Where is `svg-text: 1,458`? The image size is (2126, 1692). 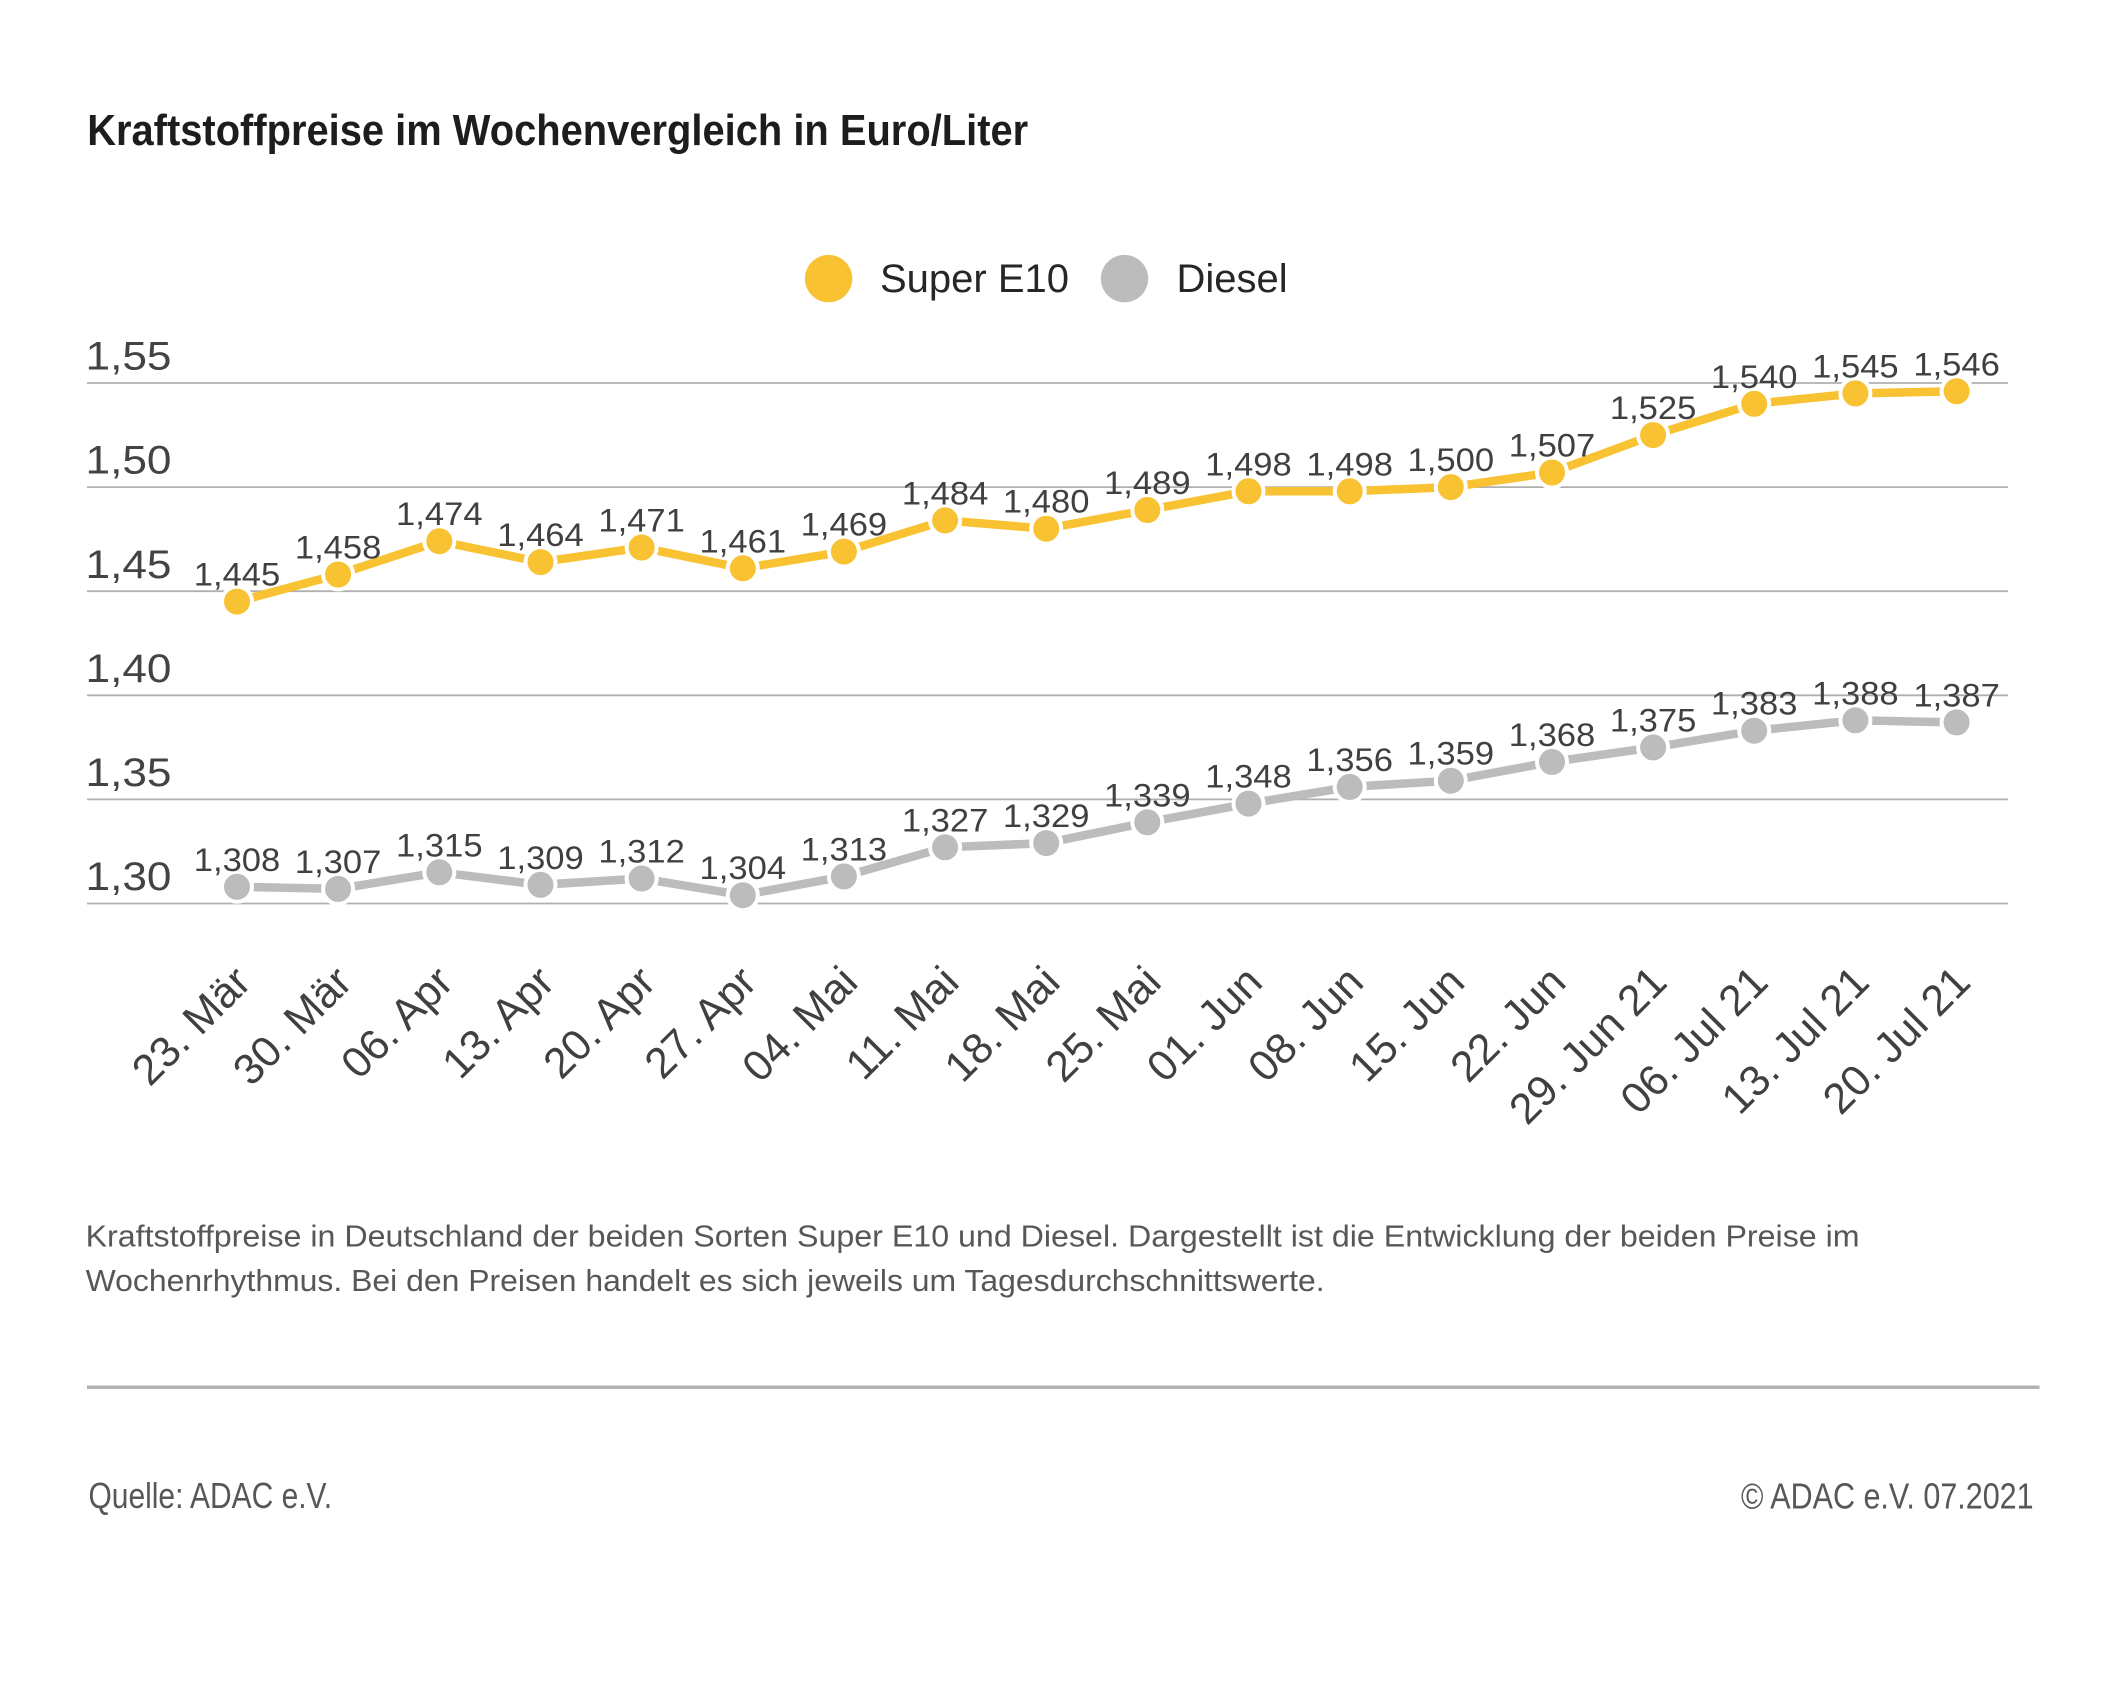
svg-text: 1,458 is located at coordinates (338, 548).